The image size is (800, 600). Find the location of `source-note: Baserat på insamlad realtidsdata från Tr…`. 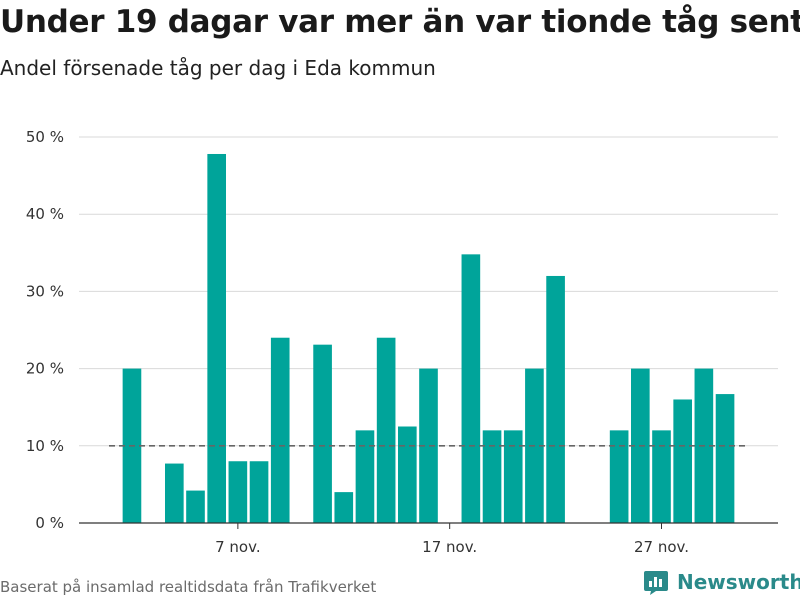

source-note: Baserat på insamlad realtidsdata från Tr… is located at coordinates (188, 587).